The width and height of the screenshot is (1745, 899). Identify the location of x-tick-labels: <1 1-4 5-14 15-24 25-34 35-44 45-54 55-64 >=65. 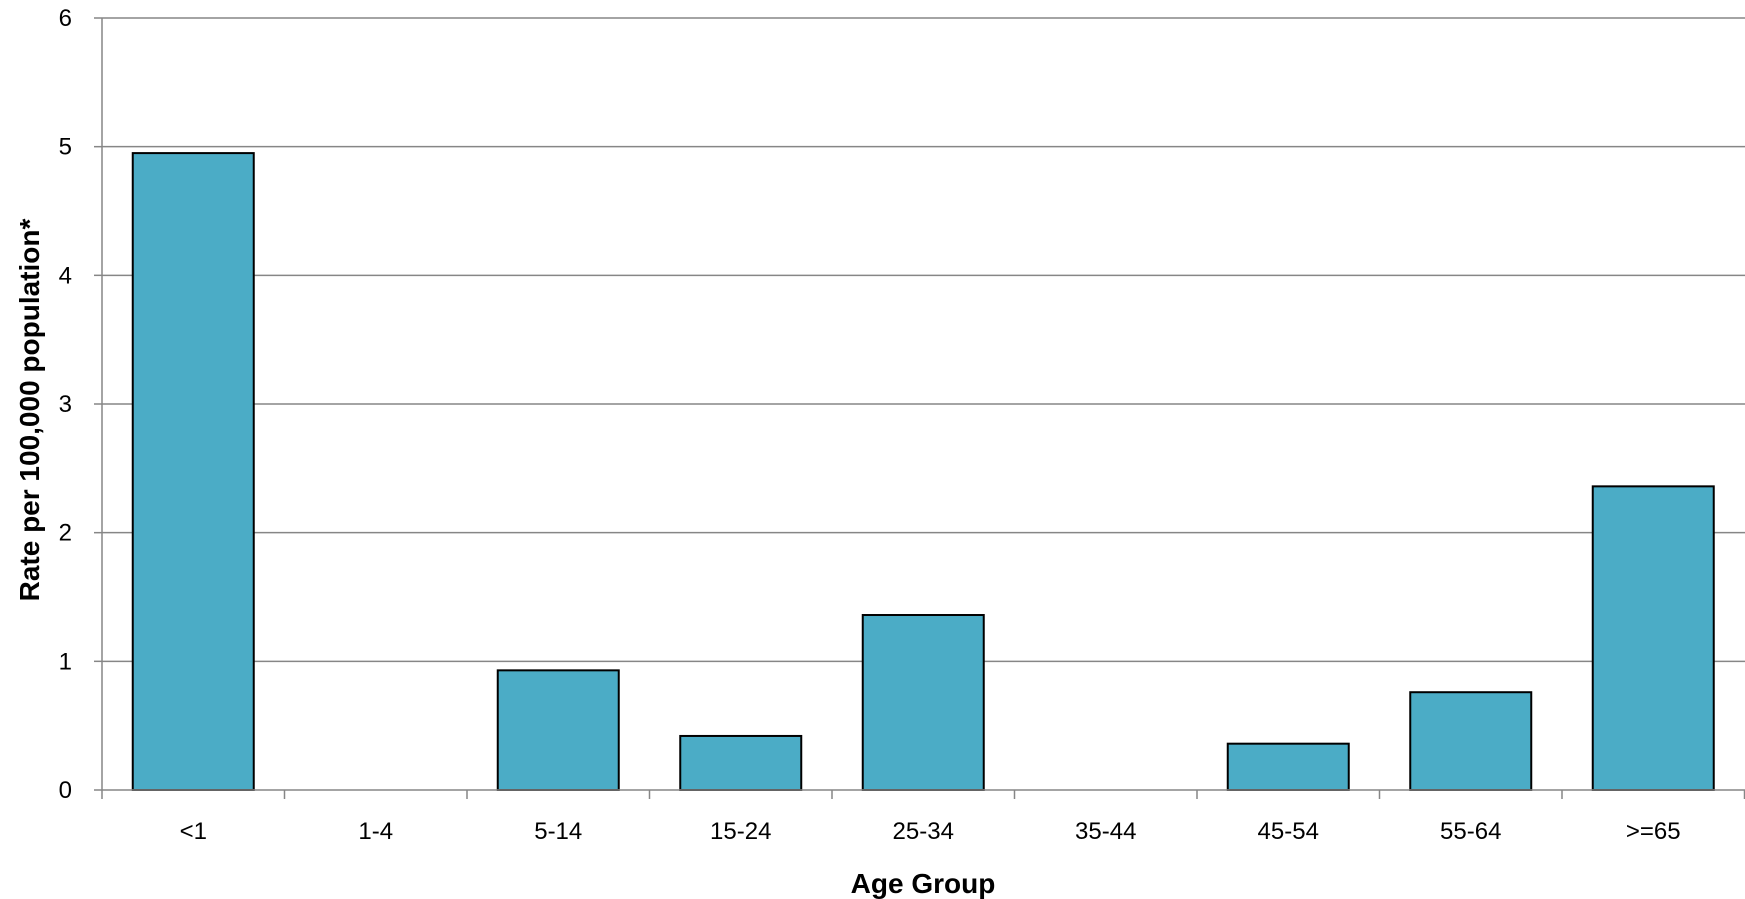
(930, 831).